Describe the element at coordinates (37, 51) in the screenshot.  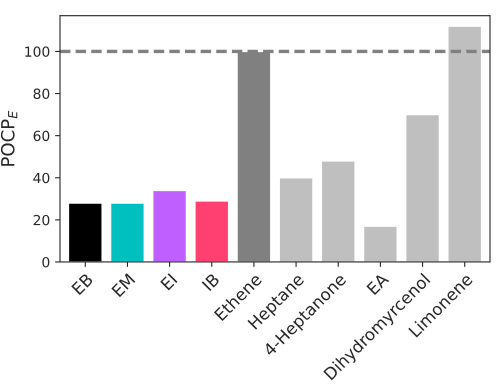
I see `y-tick-label: 100` at that location.